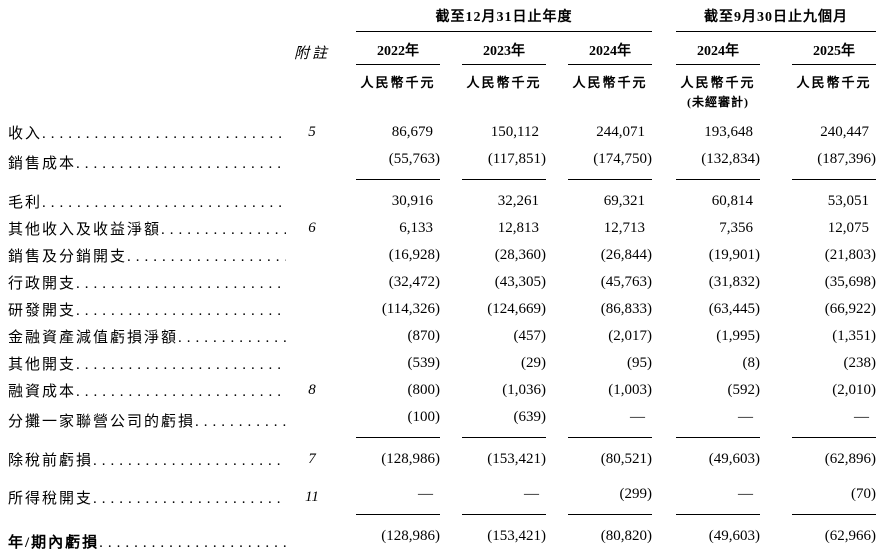 This screenshot has height=551, width=885. What do you see at coordinates (850, 309) in the screenshot?
I see `row-value-9m2025: (66,922)` at bounding box center [850, 309].